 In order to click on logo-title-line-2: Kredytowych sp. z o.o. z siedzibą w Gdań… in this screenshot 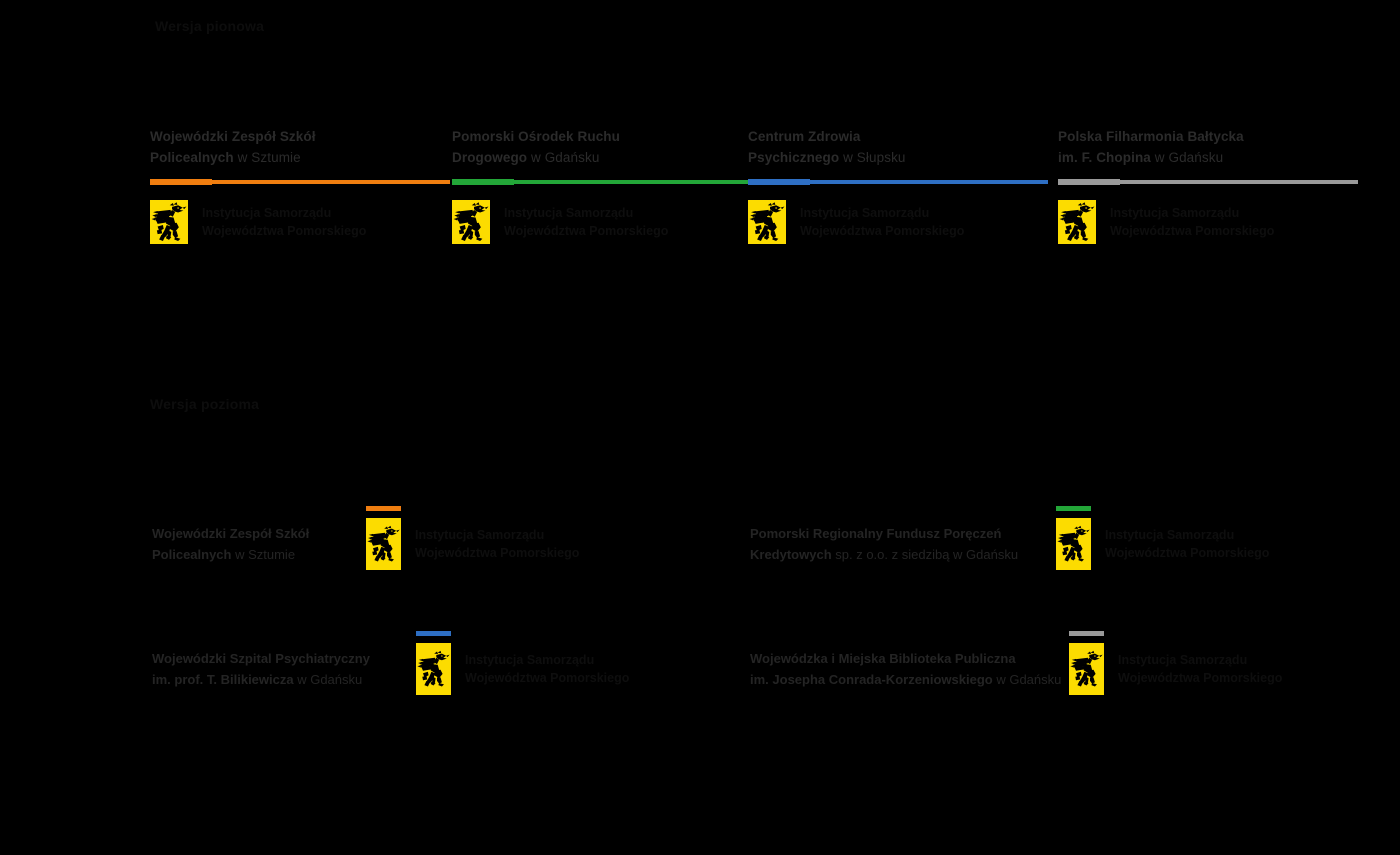, I will do `click(884, 554)`.